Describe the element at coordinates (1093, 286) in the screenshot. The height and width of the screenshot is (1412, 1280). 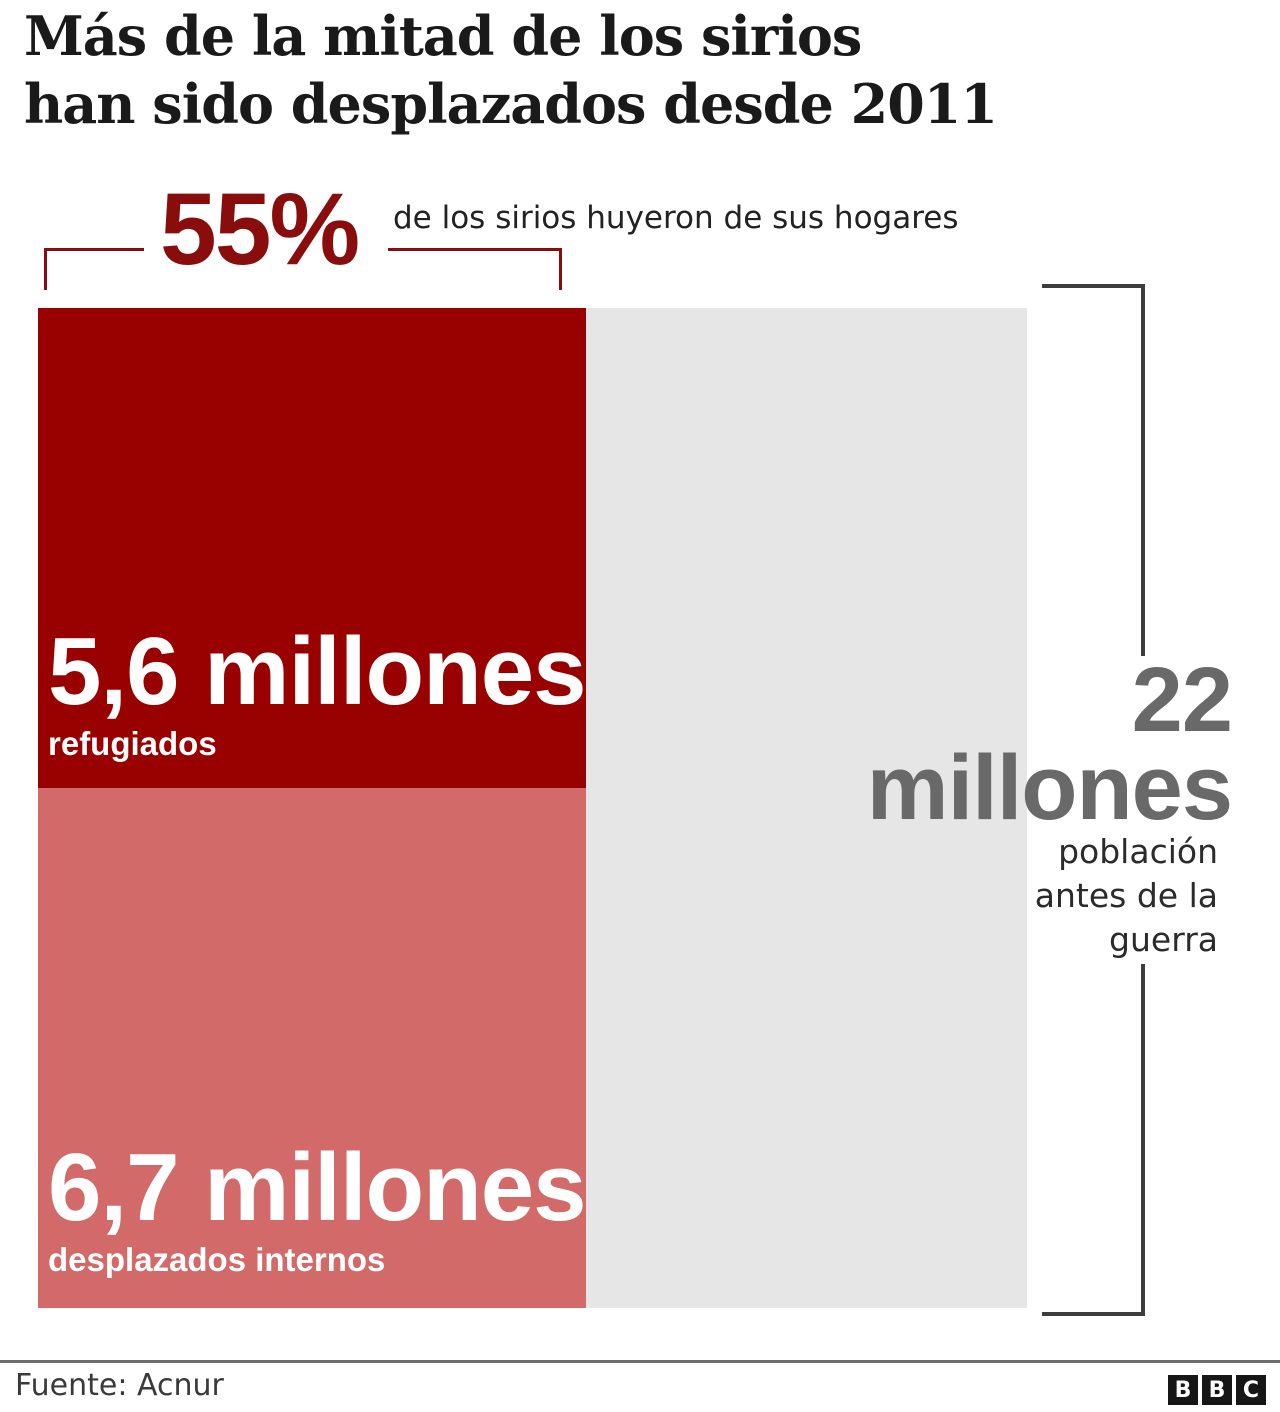
I see `total-bracket-top-arm` at that location.